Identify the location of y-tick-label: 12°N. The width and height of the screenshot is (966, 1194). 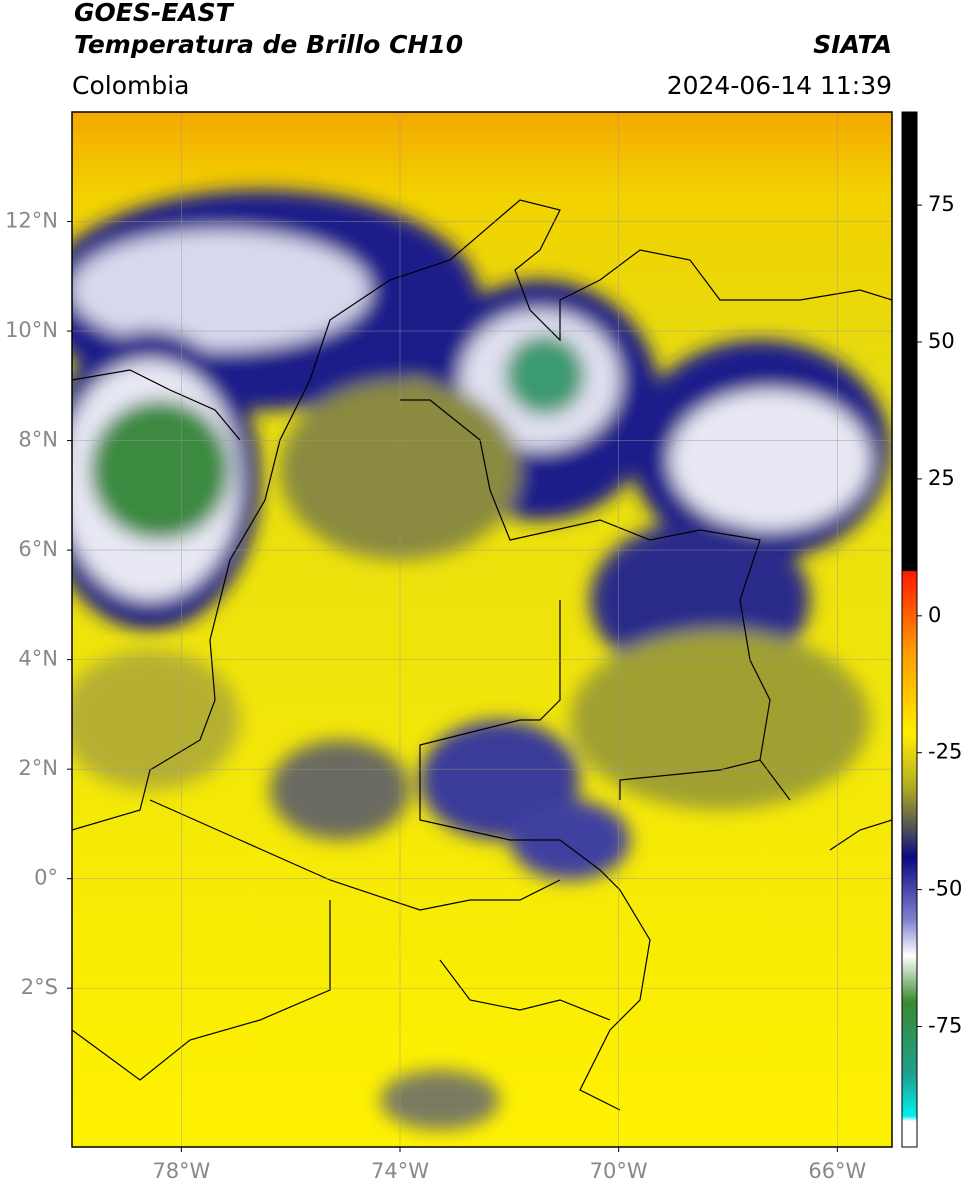
(31, 221).